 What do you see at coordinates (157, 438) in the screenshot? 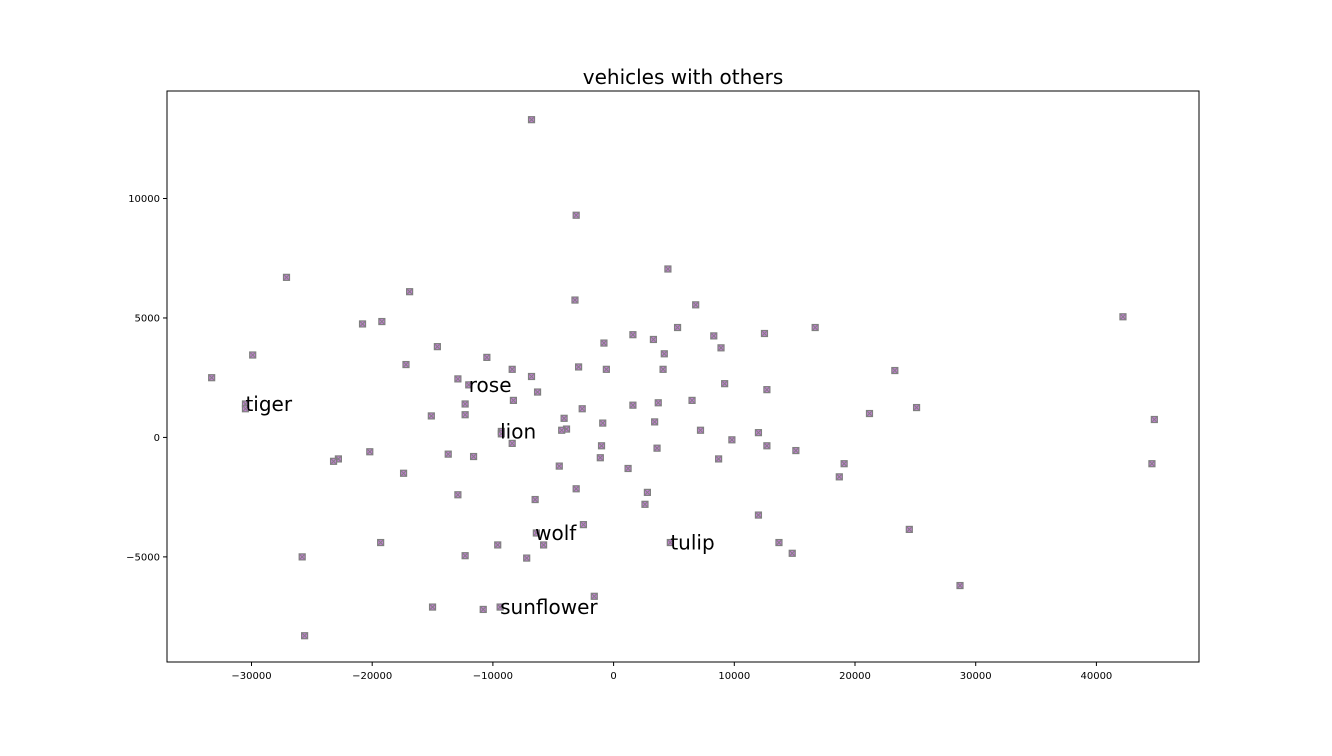
I see `y-tick-label: 0` at bounding box center [157, 438].